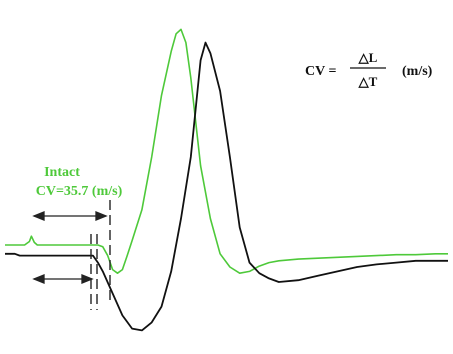  What do you see at coordinates (38, 216) in the screenshot?
I see `upper-arrow-head-left` at bounding box center [38, 216].